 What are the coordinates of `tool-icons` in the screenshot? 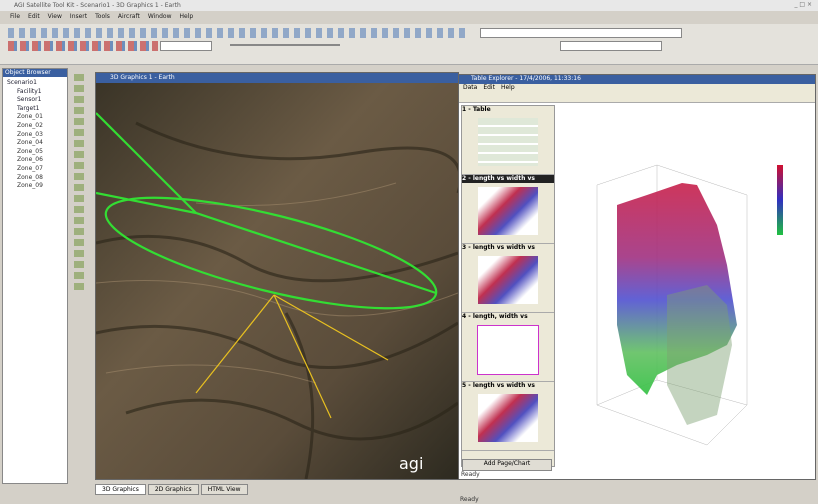 It's located at (79, 184).